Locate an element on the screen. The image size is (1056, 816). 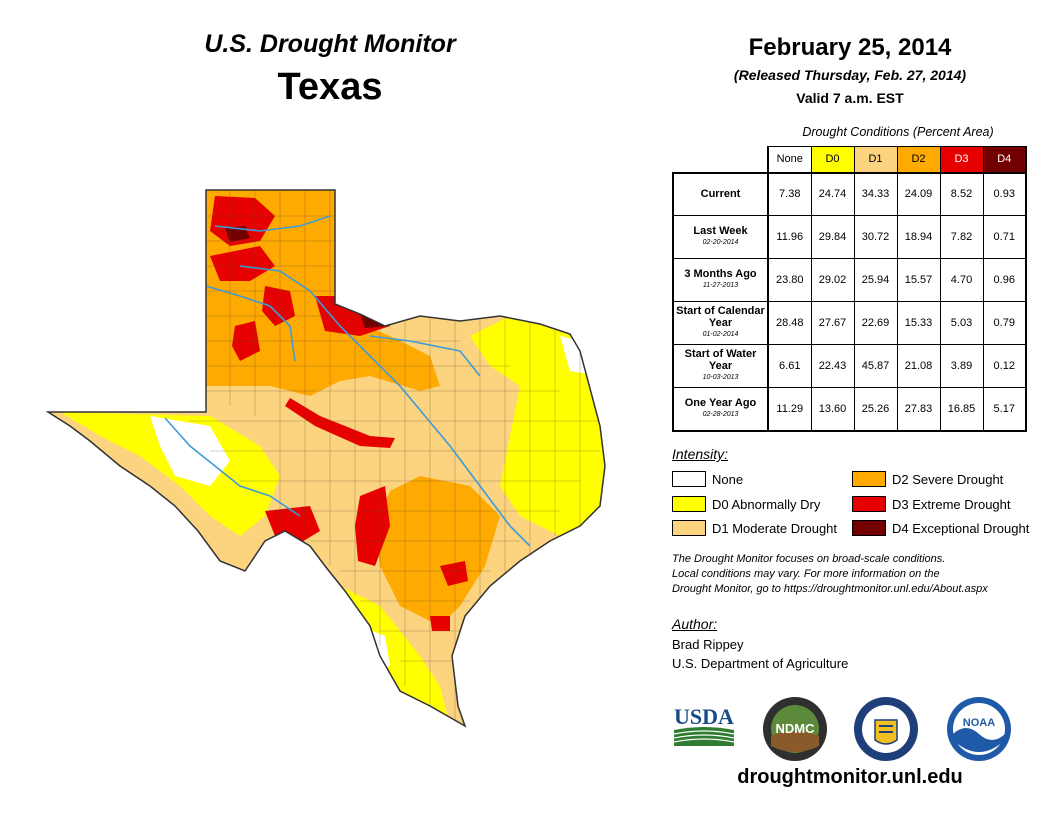
cell: 24.09 is located at coordinates (918, 193).